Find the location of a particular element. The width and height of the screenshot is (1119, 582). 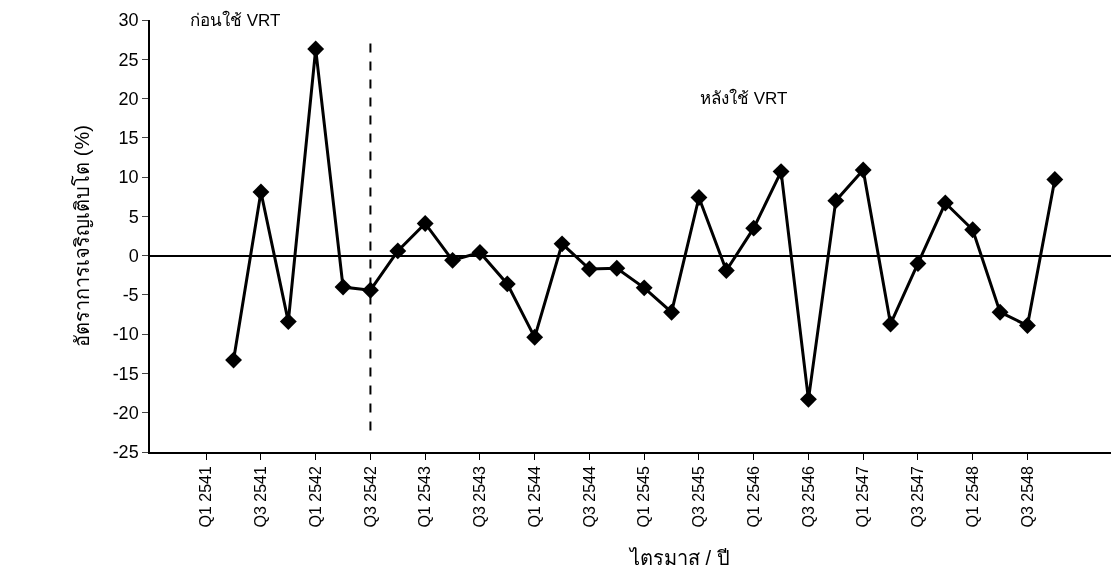

x-tick-label: Q1 2548 is located at coordinates (972, 497).